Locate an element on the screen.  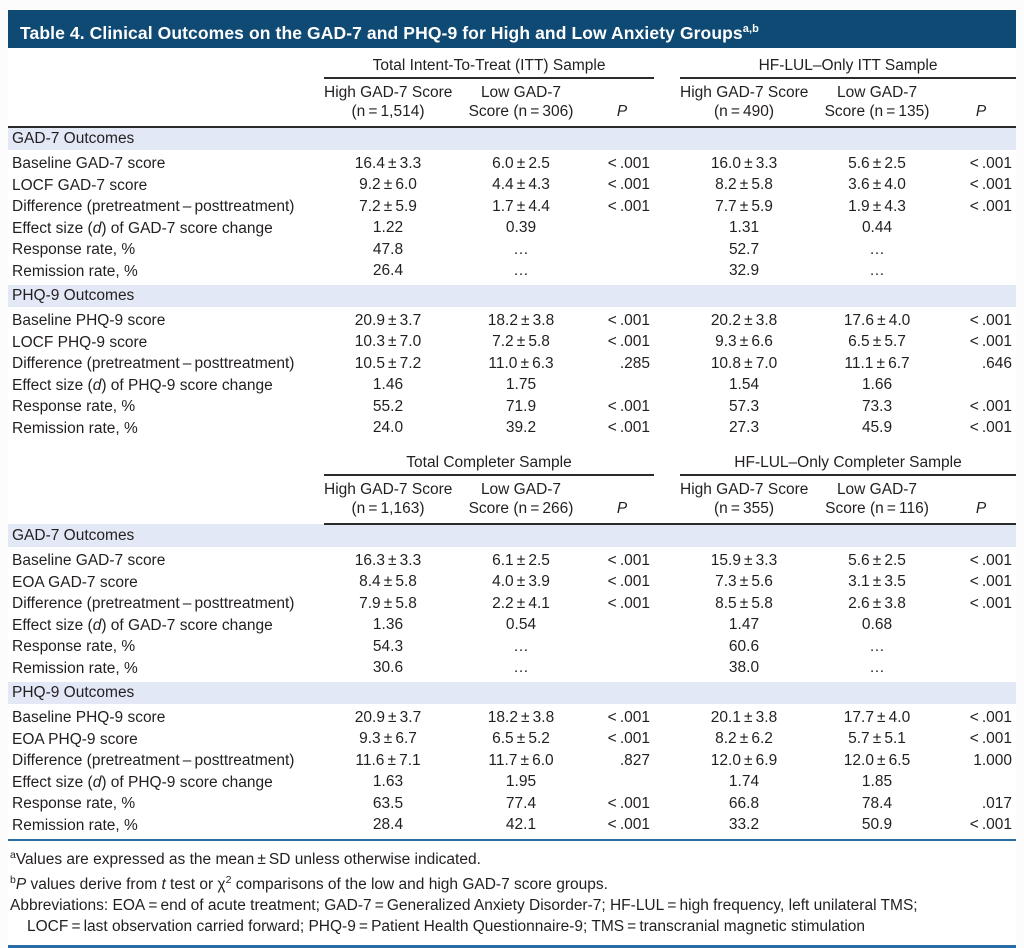
value-cell: 24.0 is located at coordinates (388, 428).